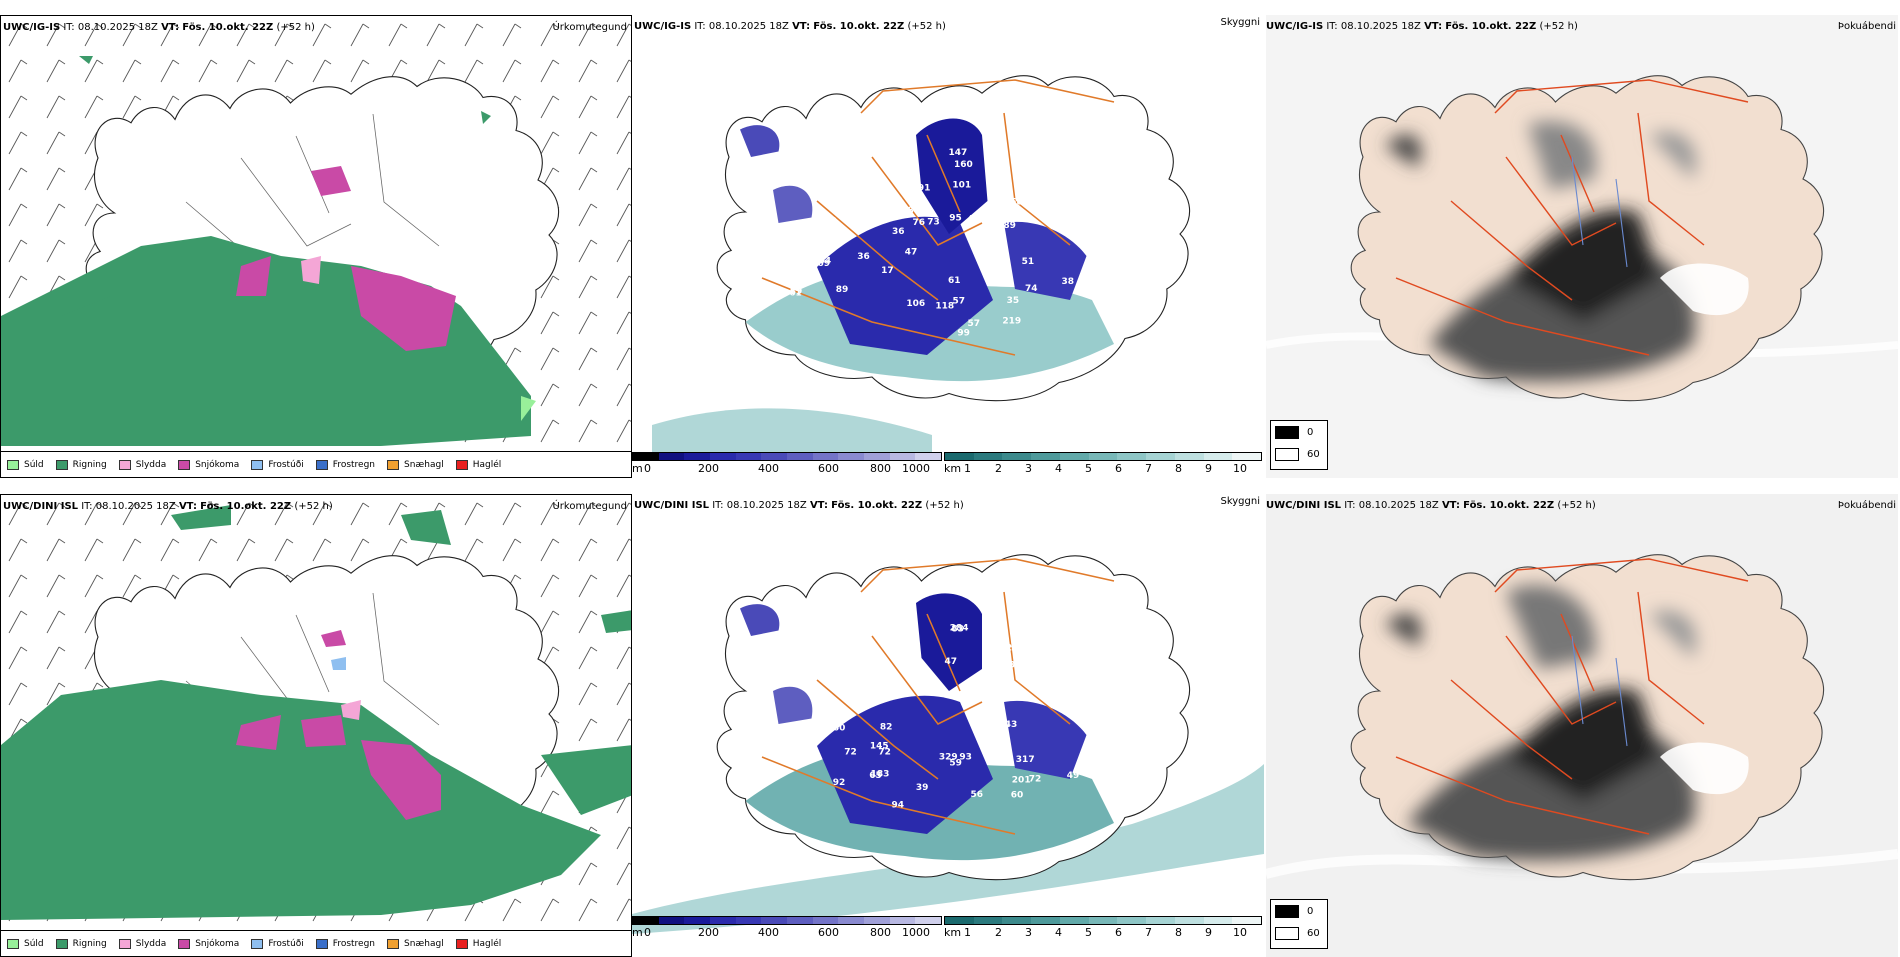 This screenshot has width=1900, height=957. What do you see at coordinates (663, 26) in the screenshot?
I see `model-name: UWC/IG-IS` at bounding box center [663, 26].